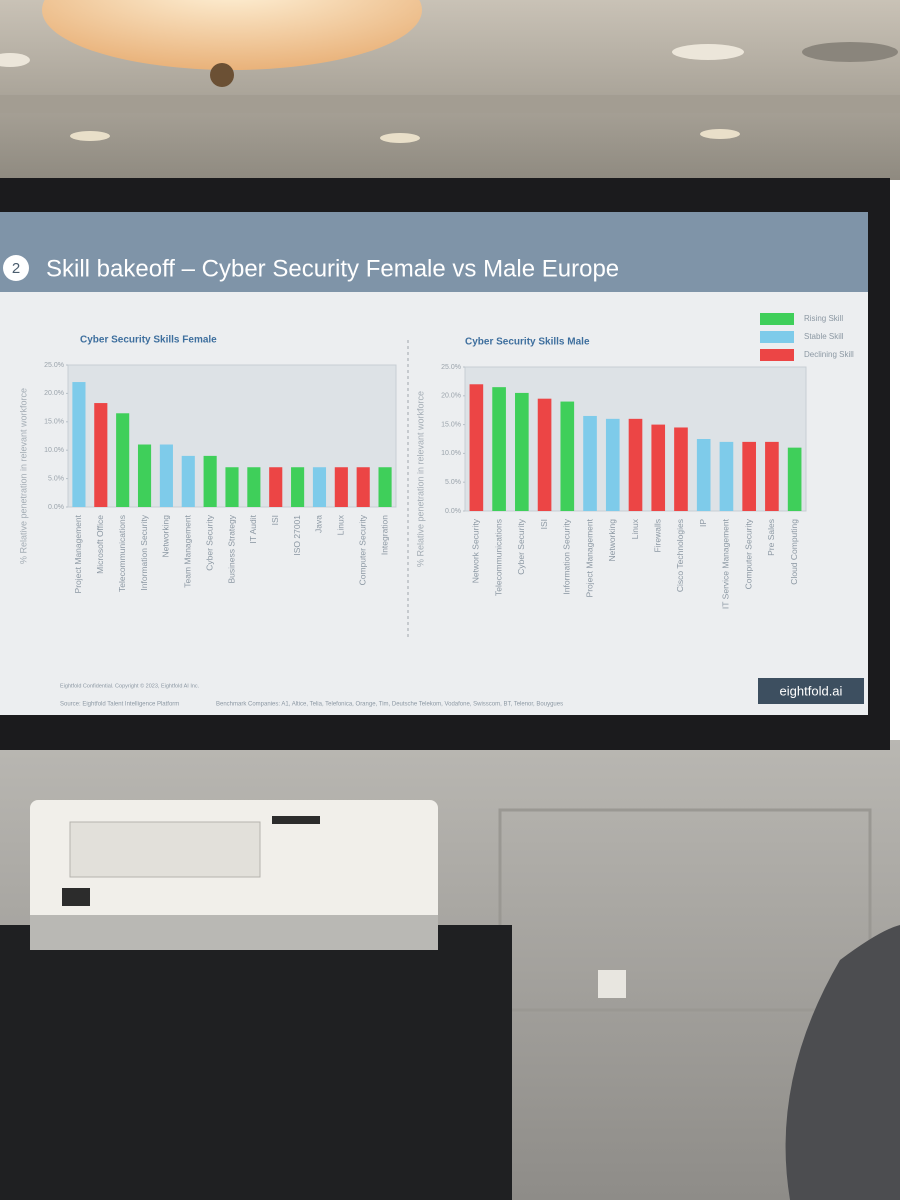  Describe the element at coordinates (232, 35) in the screenshot. I see `chandelier` at that location.